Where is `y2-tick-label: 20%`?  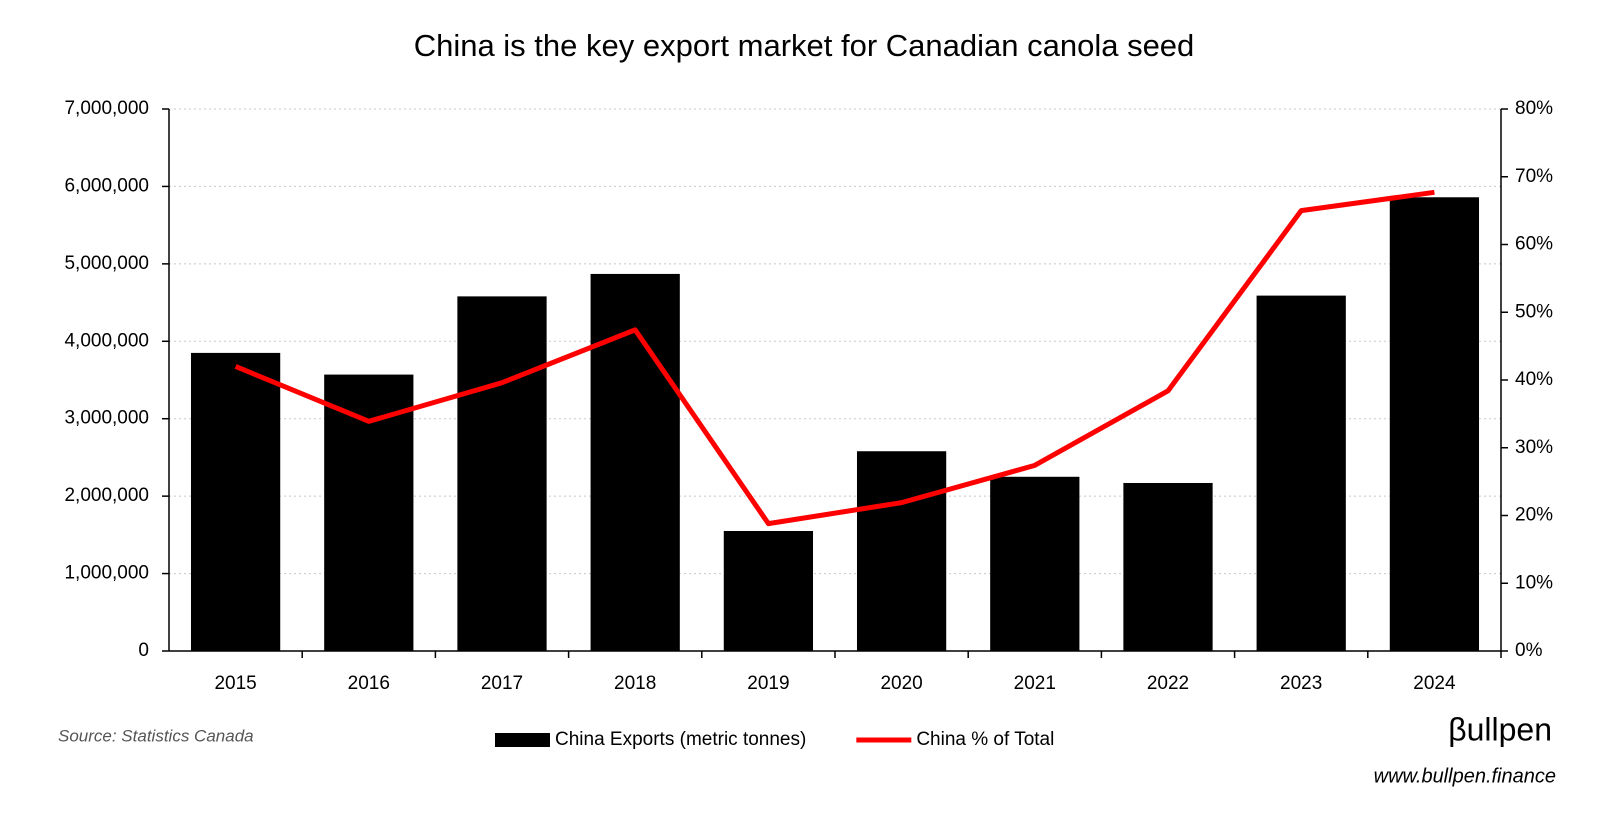
y2-tick-label: 20% is located at coordinates (1534, 515).